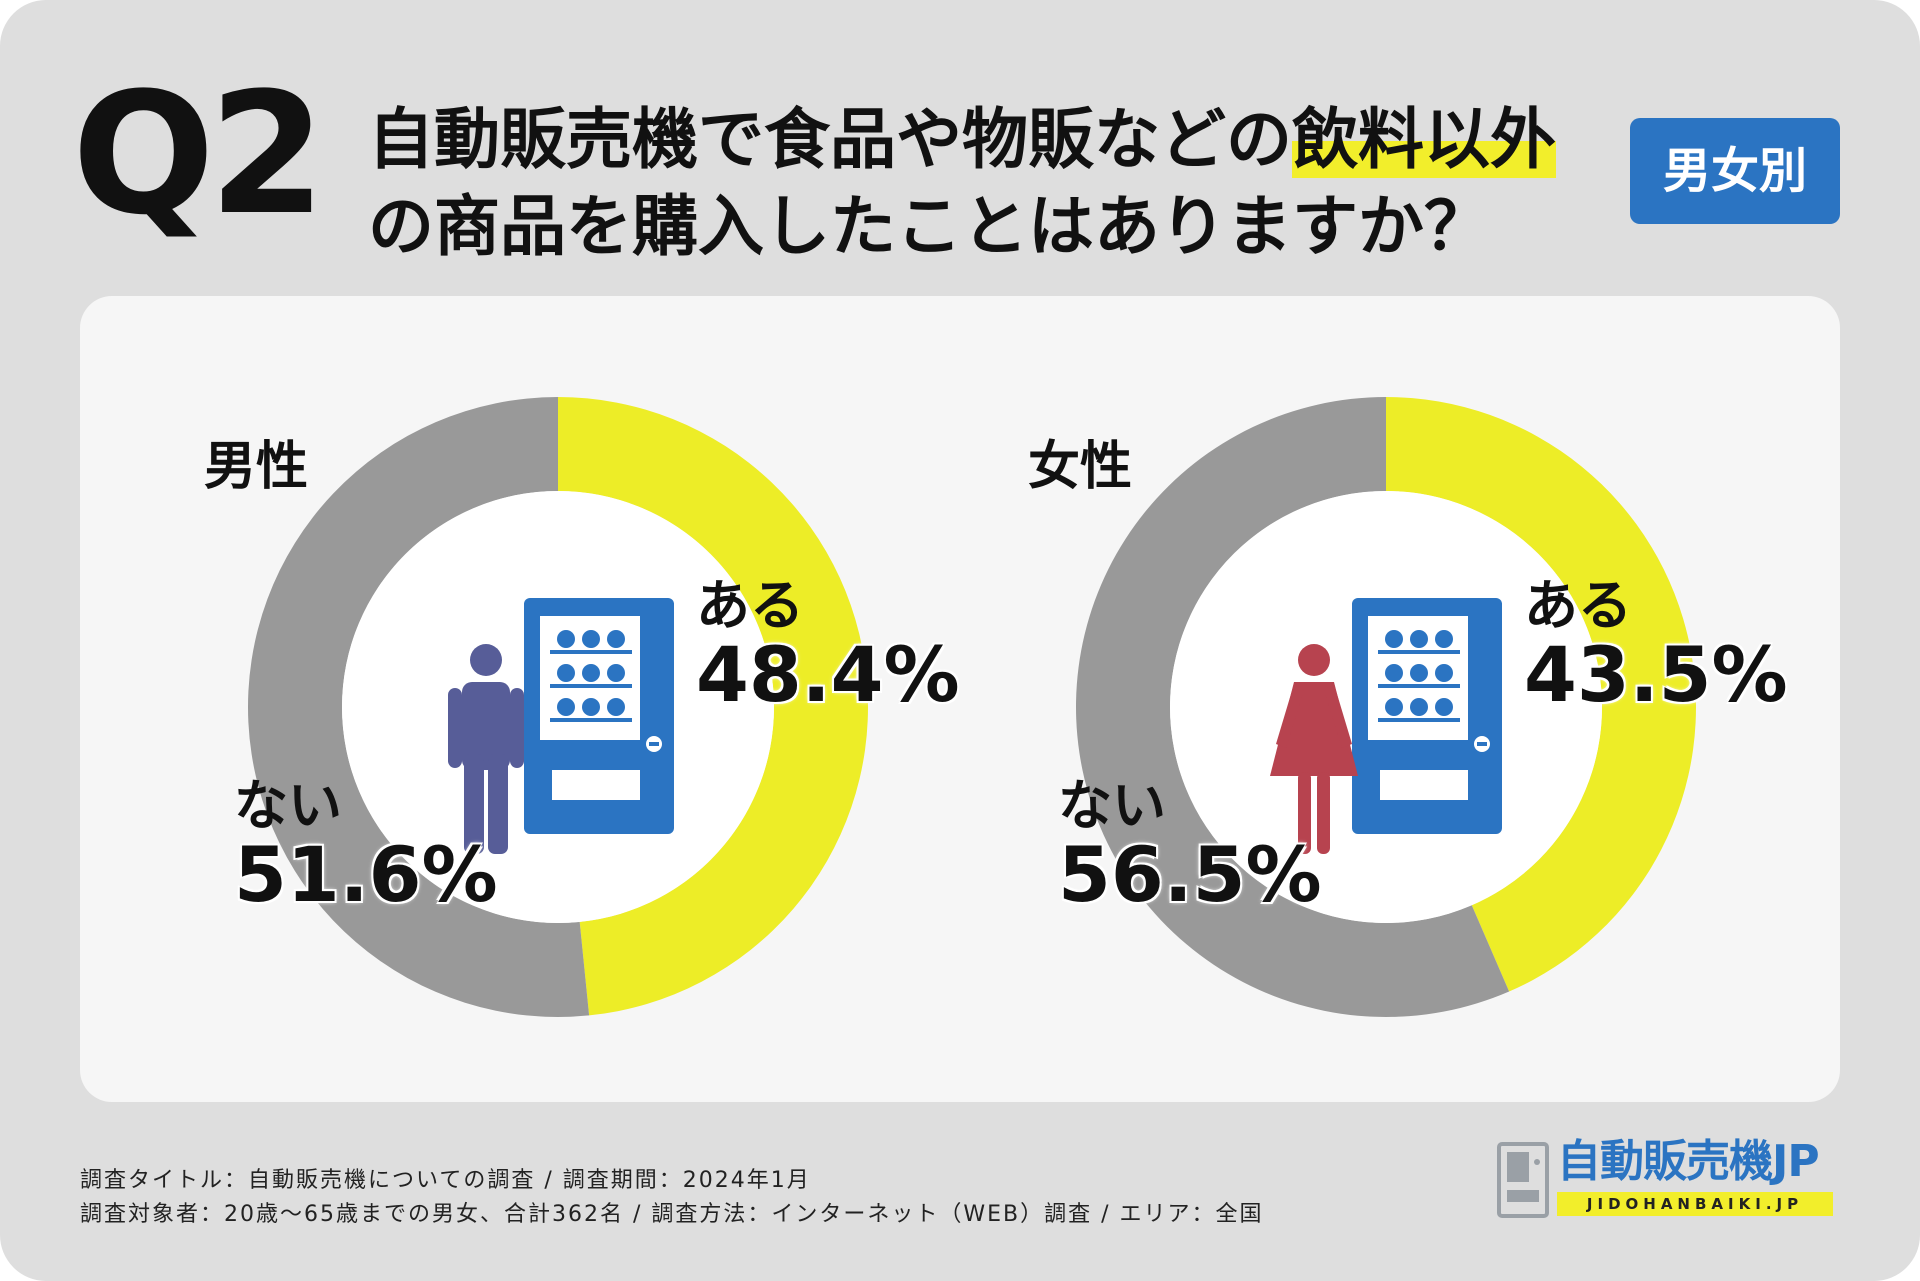 The image size is (1920, 1281). What do you see at coordinates (750, 605) in the screenshot?
I see `male-yes-category: ある` at bounding box center [750, 605].